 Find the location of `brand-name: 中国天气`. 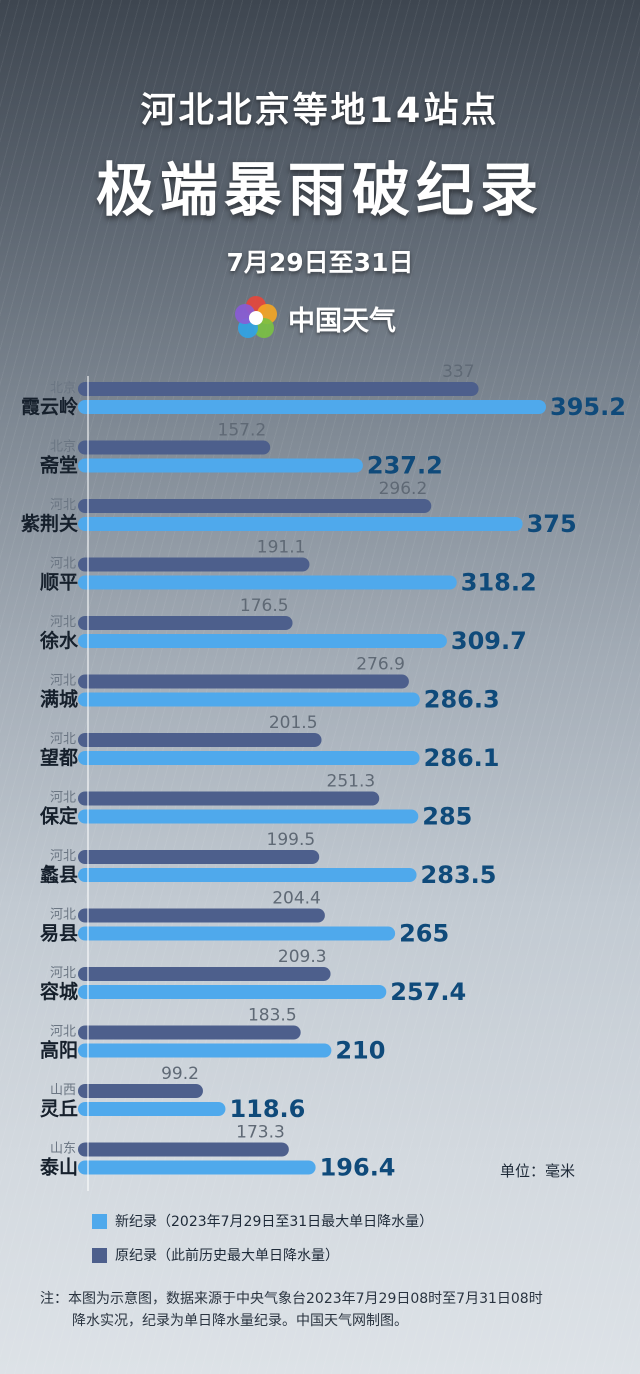

brand-name: 中国天气 is located at coordinates (342, 321).